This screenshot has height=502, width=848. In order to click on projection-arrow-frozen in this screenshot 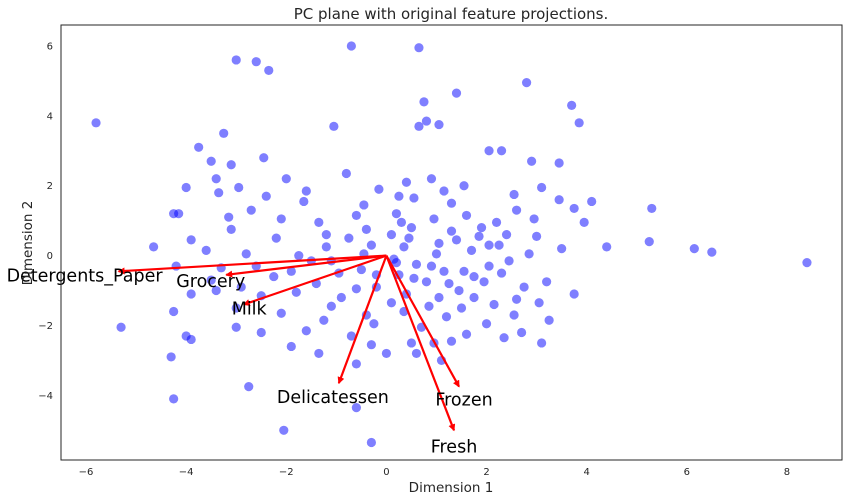, I will do `click(422, 321)`.